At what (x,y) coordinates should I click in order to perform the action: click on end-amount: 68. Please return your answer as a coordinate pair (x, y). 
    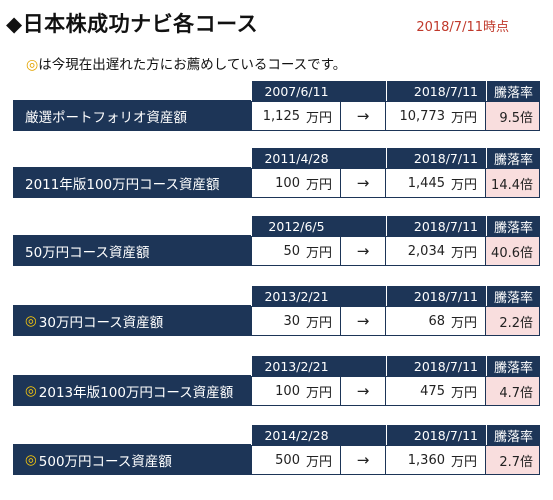
    Looking at the image, I should click on (436, 321).